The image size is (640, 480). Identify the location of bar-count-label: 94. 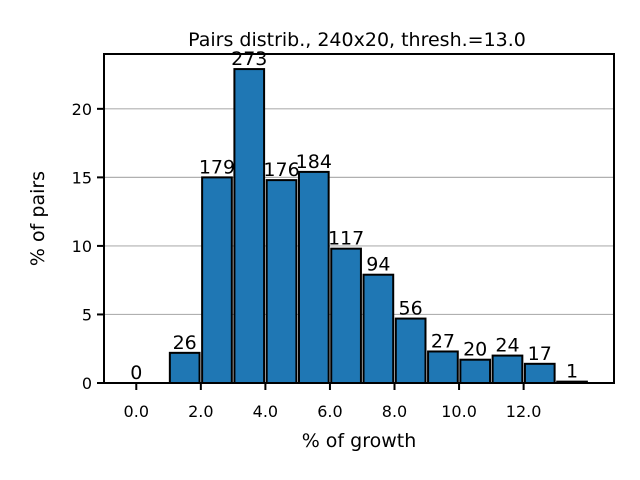
(378, 265).